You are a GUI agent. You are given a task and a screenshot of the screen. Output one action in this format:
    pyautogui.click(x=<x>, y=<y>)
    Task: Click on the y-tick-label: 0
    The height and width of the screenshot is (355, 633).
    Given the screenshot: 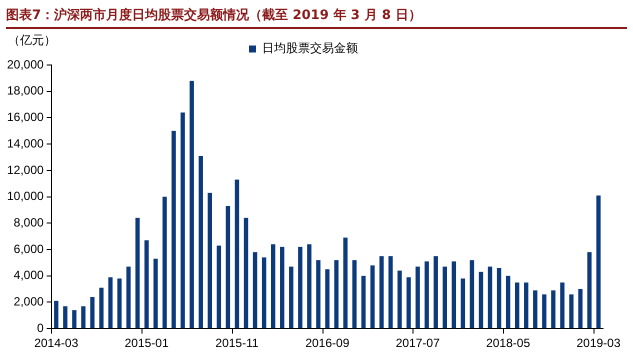 What is the action you would take?
    pyautogui.click(x=40, y=327)
    